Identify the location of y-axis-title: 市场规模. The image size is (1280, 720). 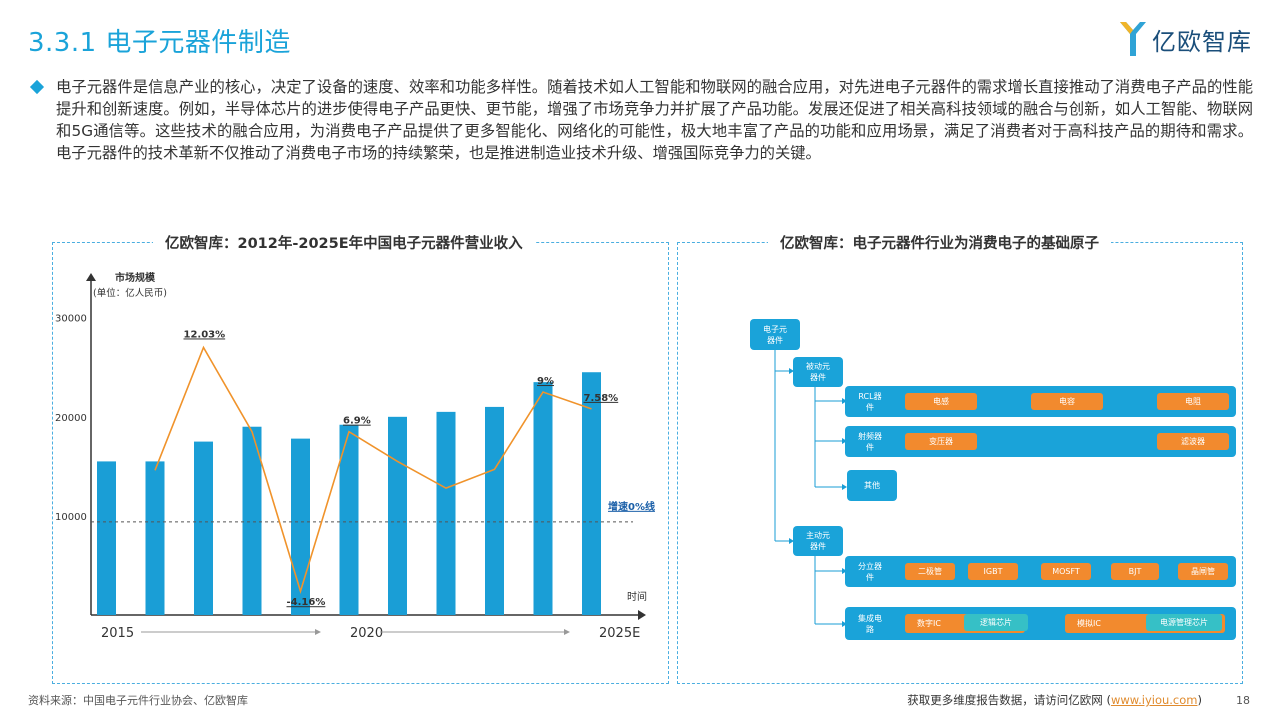
(135, 277).